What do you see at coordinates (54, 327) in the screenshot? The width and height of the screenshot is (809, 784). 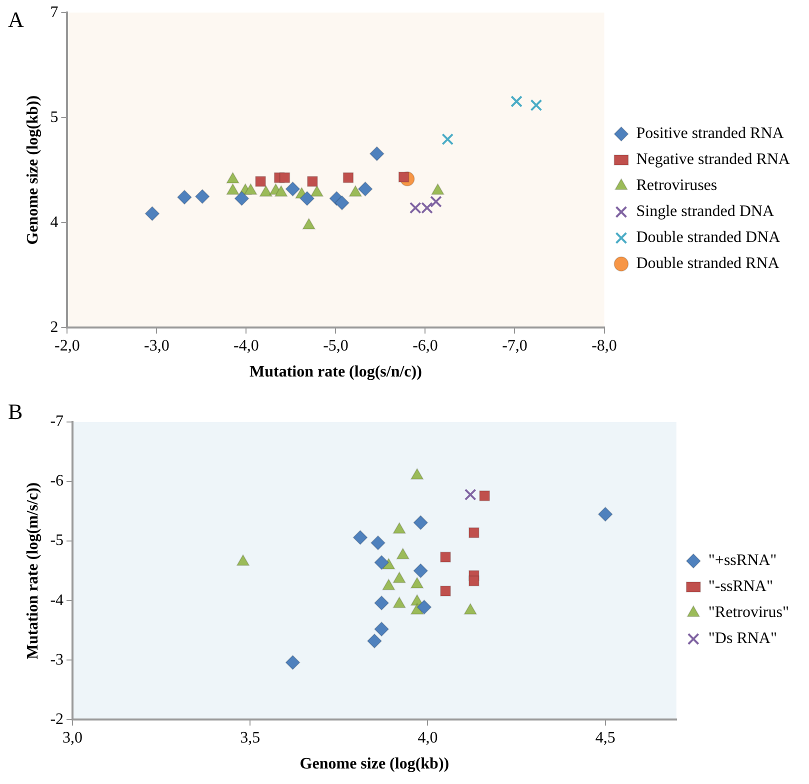 I see `y-tick-label: 2` at bounding box center [54, 327].